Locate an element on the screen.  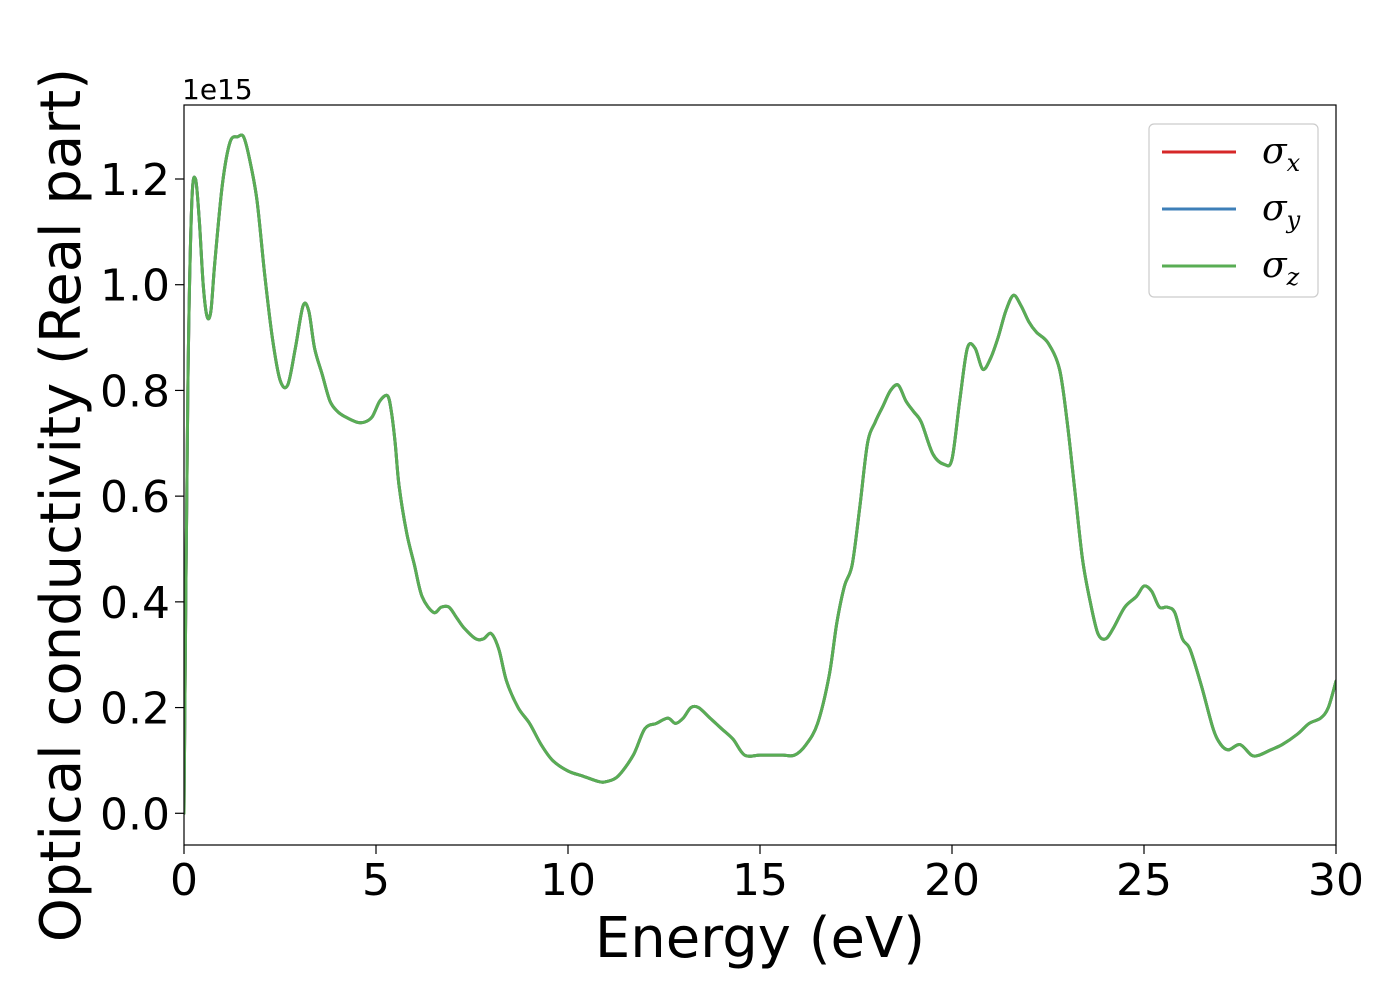
legend-label-subscript: x is located at coordinates (1294, 163).